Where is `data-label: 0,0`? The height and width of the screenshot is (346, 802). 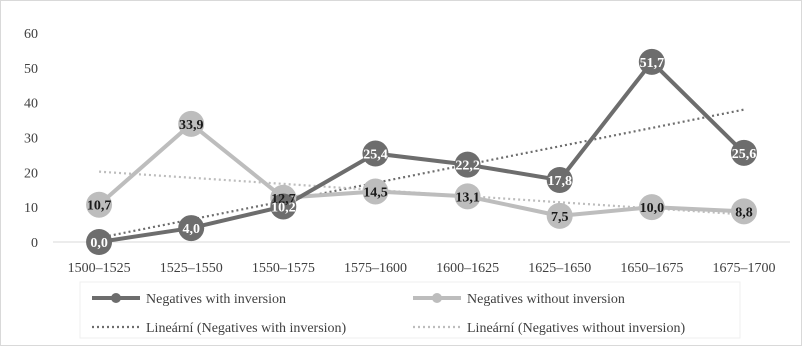
data-label: 0,0 is located at coordinates (99, 243).